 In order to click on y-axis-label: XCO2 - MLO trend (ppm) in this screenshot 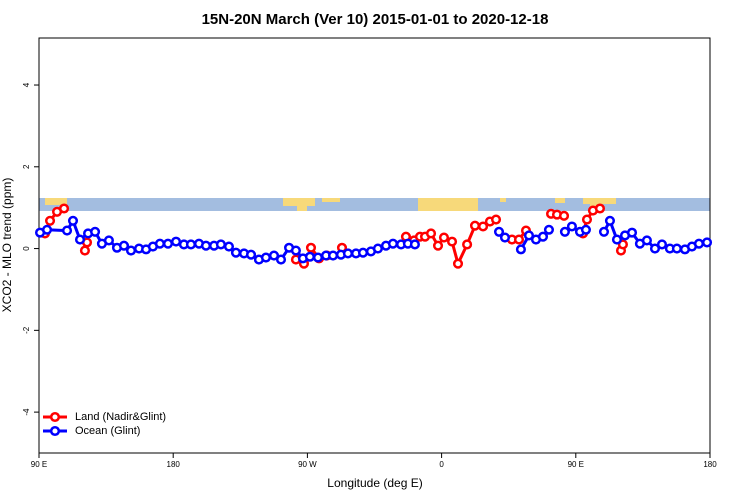, I will do `click(7, 245)`.